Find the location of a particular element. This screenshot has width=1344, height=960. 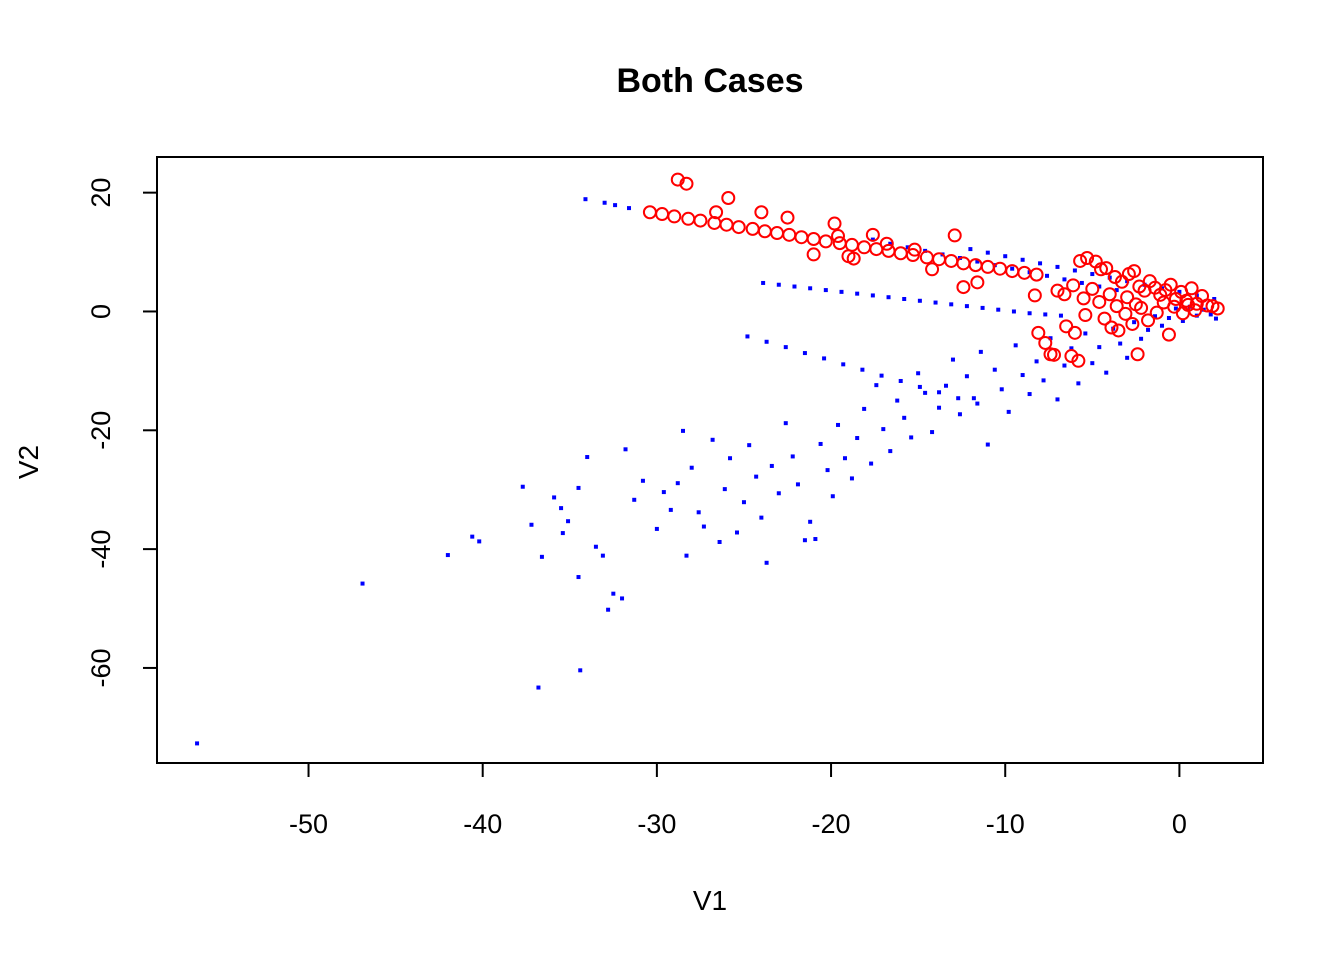

x-tick-label: -30 is located at coordinates (656, 824).